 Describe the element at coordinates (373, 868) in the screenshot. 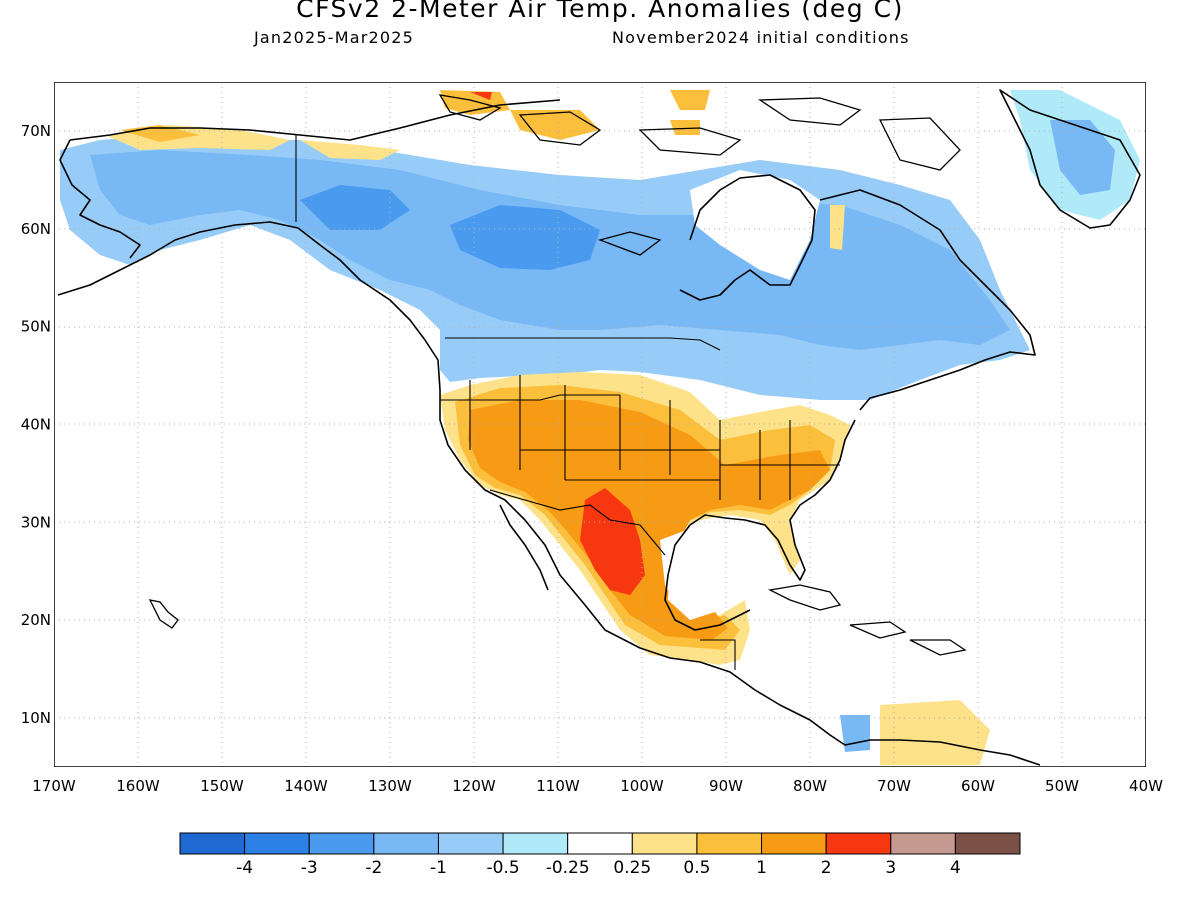

I see `colorbar-label: -2` at that location.